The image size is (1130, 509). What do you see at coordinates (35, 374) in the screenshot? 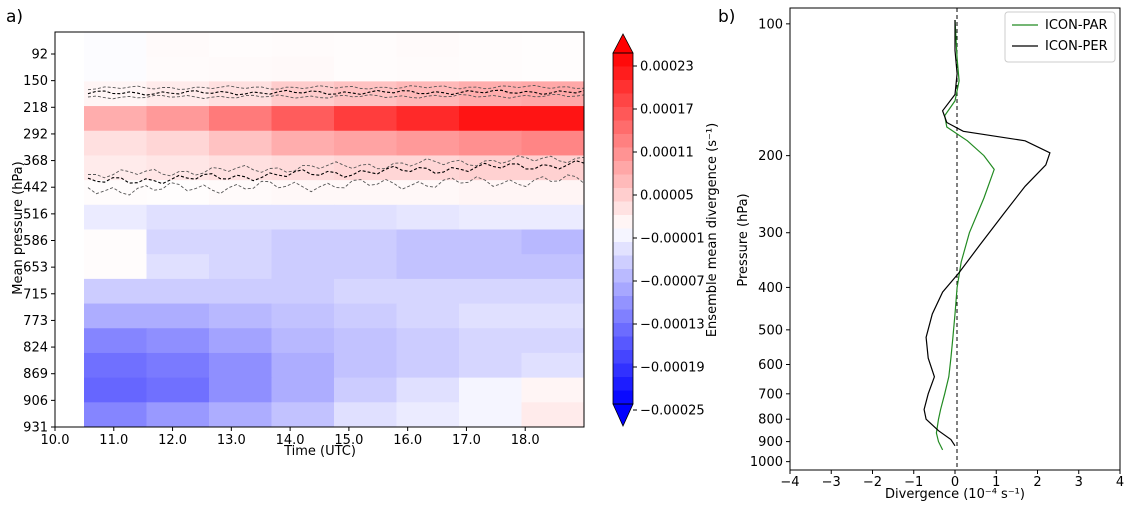
I see `y-tick-label-a: 869` at bounding box center [35, 374].